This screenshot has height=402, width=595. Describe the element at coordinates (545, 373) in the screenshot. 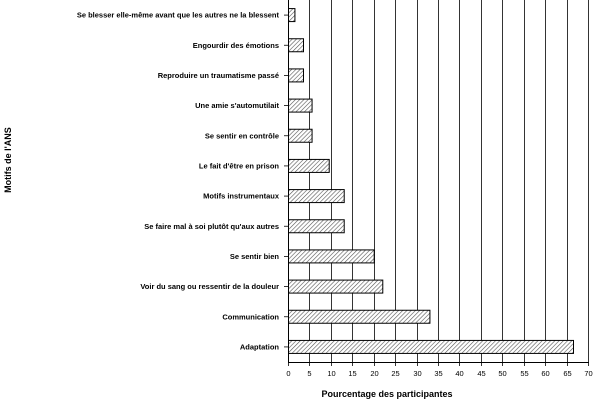

I see `x-tick-label: 60` at that location.